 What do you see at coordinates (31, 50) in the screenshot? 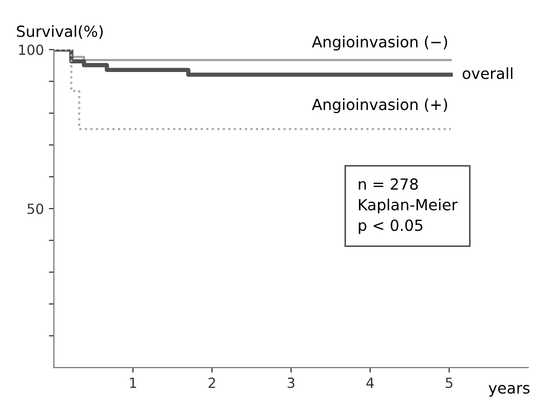
I see `y-tick-label: 100` at bounding box center [31, 50].